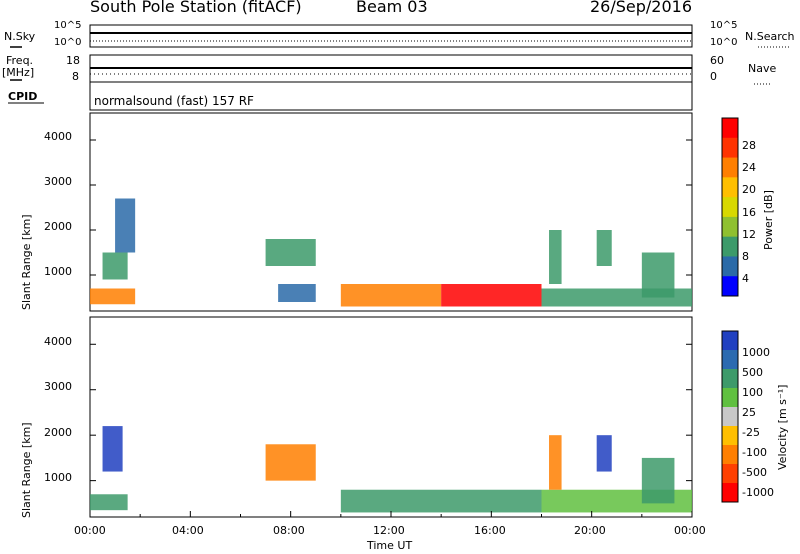  Describe the element at coordinates (782, 427) in the screenshot. I see `velocity-cbar-label: Velocity [m s⁻¹]` at that location.